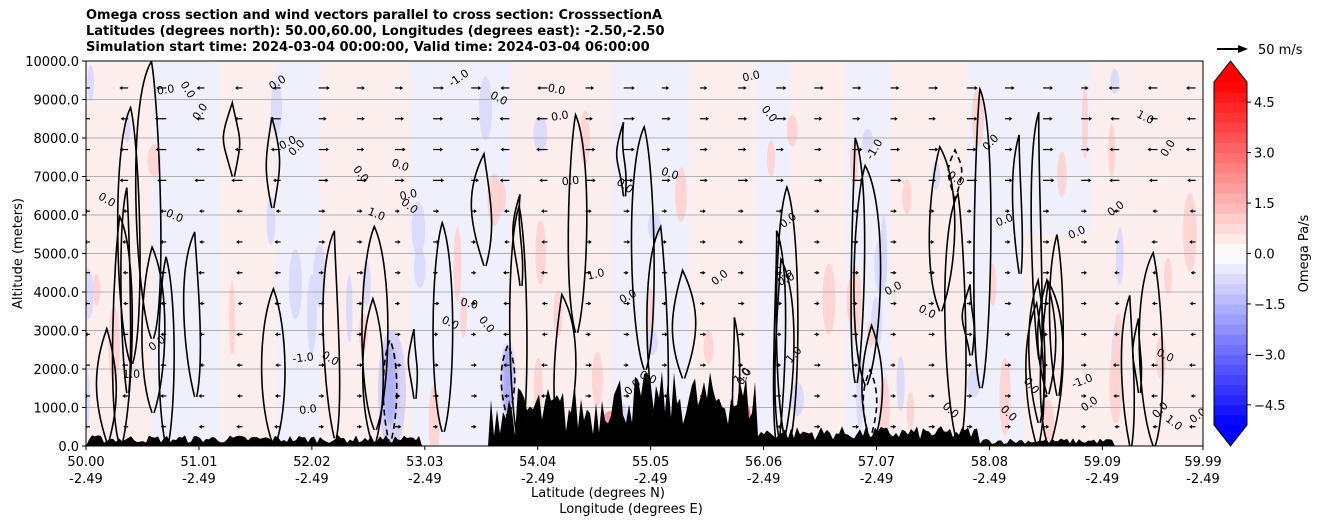 This screenshot has width=1320, height=526. I want to click on y-axis-label: Altitude (meters), so click(18, 253).